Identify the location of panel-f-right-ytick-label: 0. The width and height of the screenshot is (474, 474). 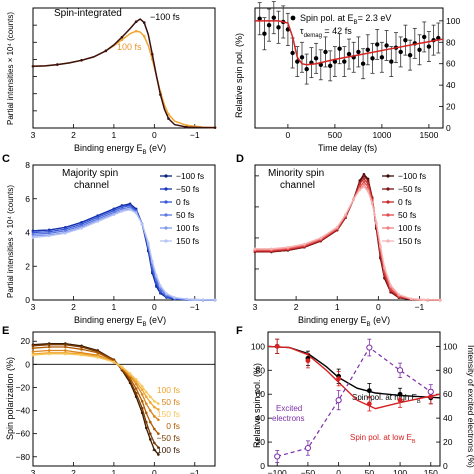
(445, 466).